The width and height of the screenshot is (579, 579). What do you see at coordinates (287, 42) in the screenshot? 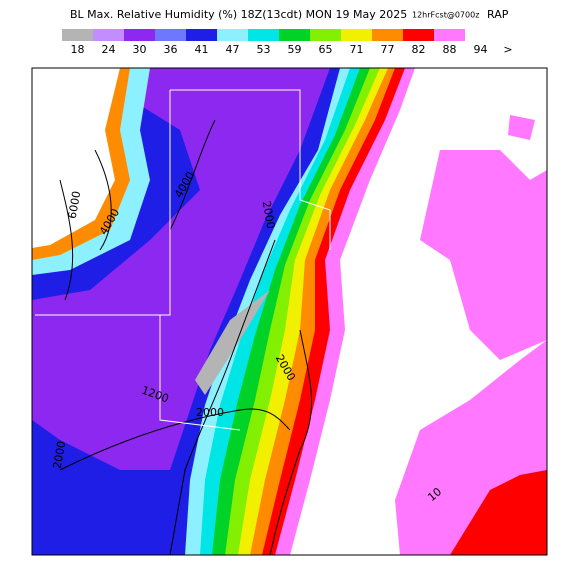
I see `color-legend: 18 24 30 36 41 47 53 59 65 71 77 82 88 94 >` at bounding box center [287, 42].